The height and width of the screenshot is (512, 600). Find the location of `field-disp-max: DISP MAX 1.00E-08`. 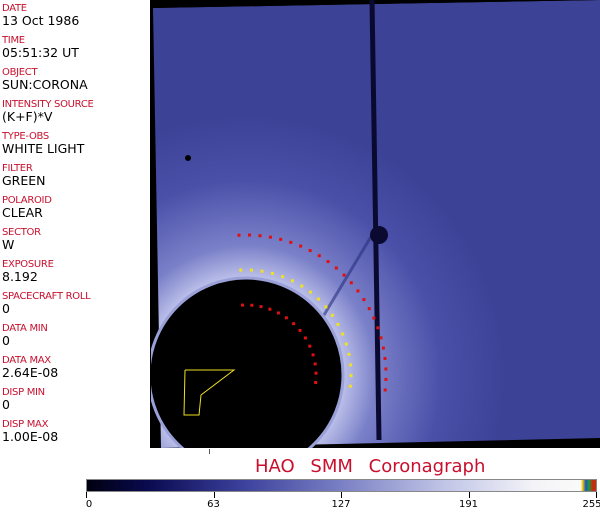

field-disp-max: DISP MAX 1.00E-08 is located at coordinates (30, 431).